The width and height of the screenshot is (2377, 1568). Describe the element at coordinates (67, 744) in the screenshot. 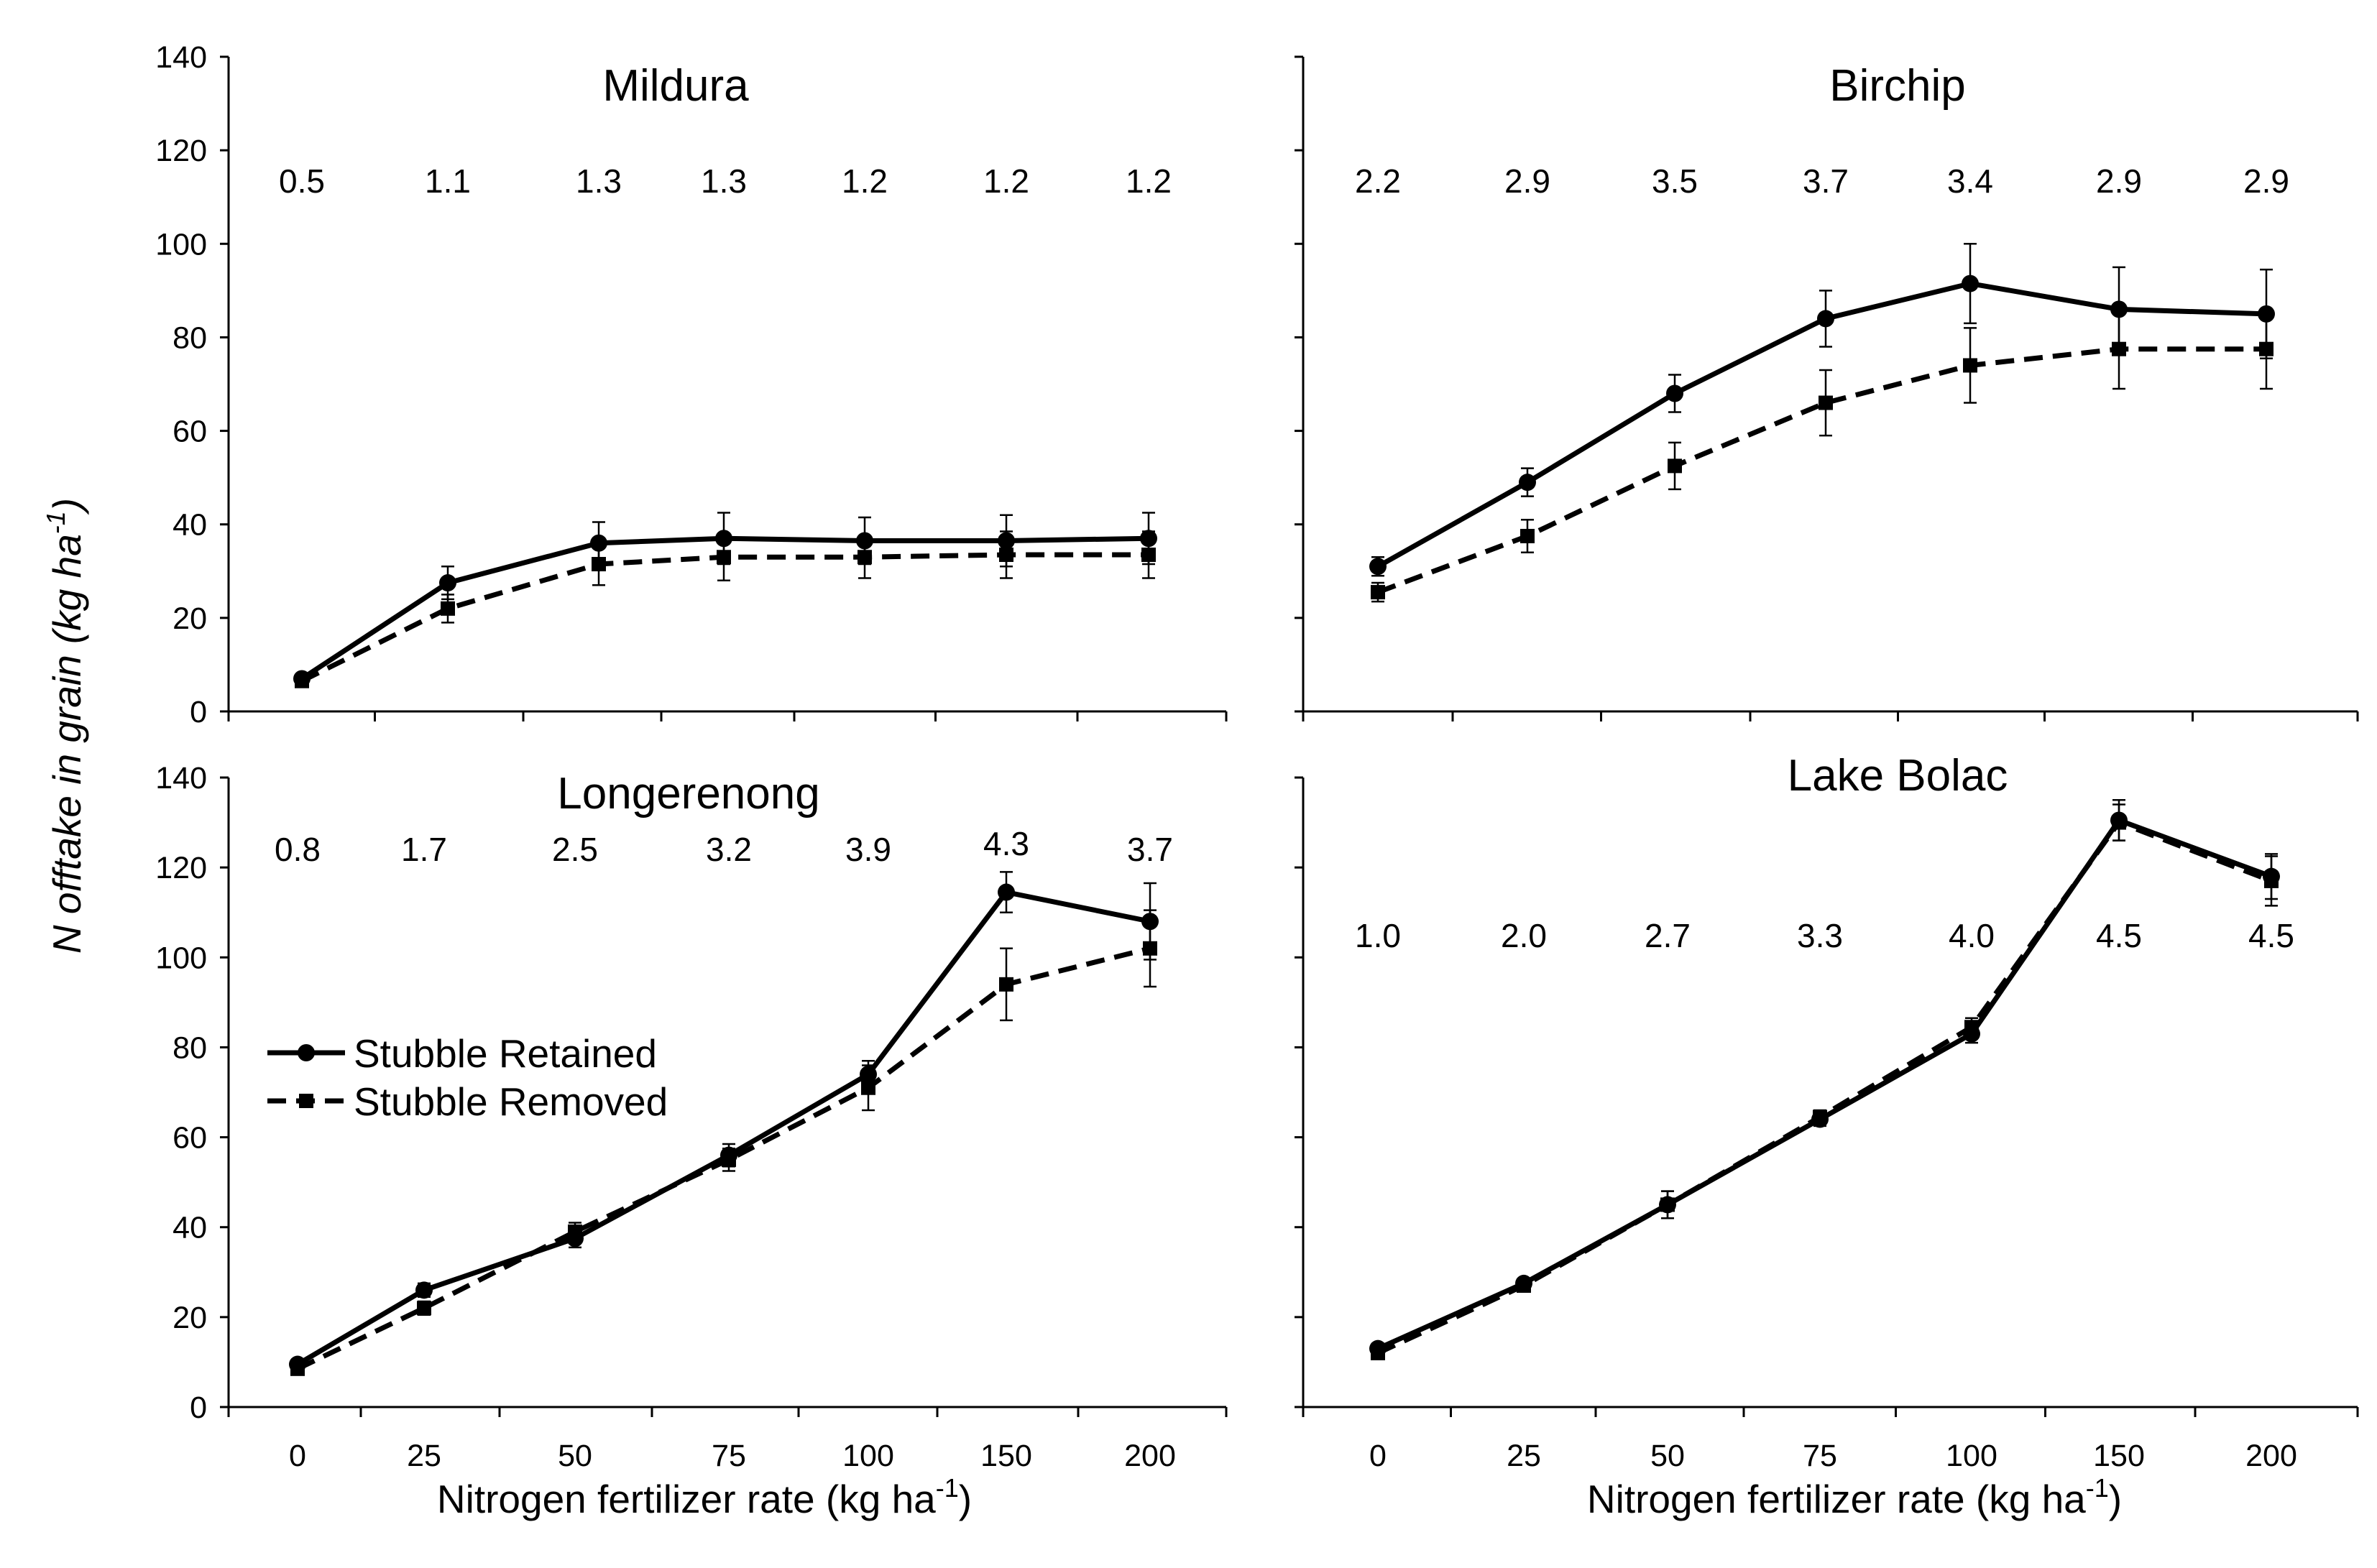

I see `y-axis-label-main: N offtake in grain (kg ha` at that location.